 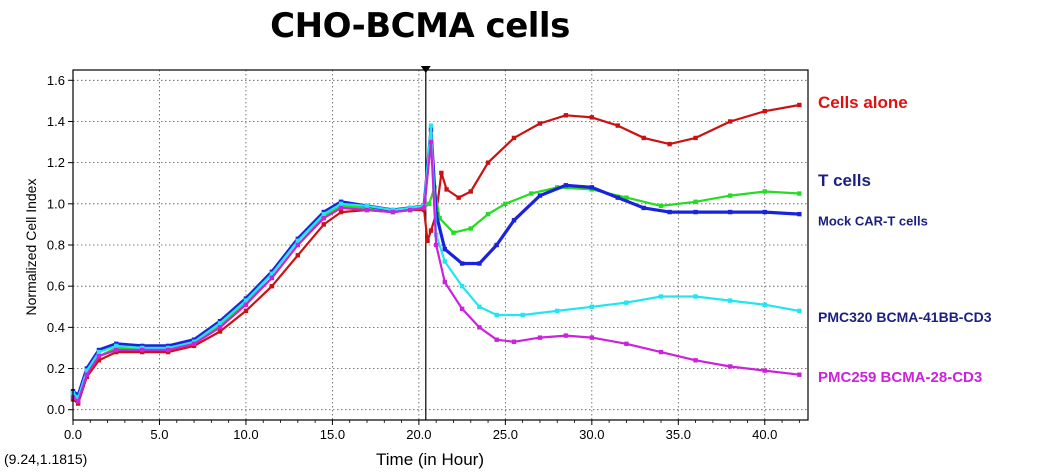 What do you see at coordinates (678, 434) in the screenshot?
I see `x-tick-label: 35.0` at bounding box center [678, 434].